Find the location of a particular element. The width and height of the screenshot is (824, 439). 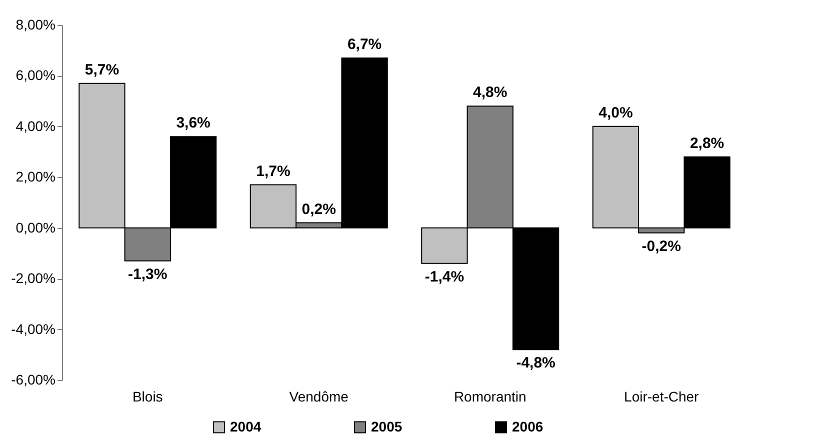

data-label: -0,2% is located at coordinates (661, 246).